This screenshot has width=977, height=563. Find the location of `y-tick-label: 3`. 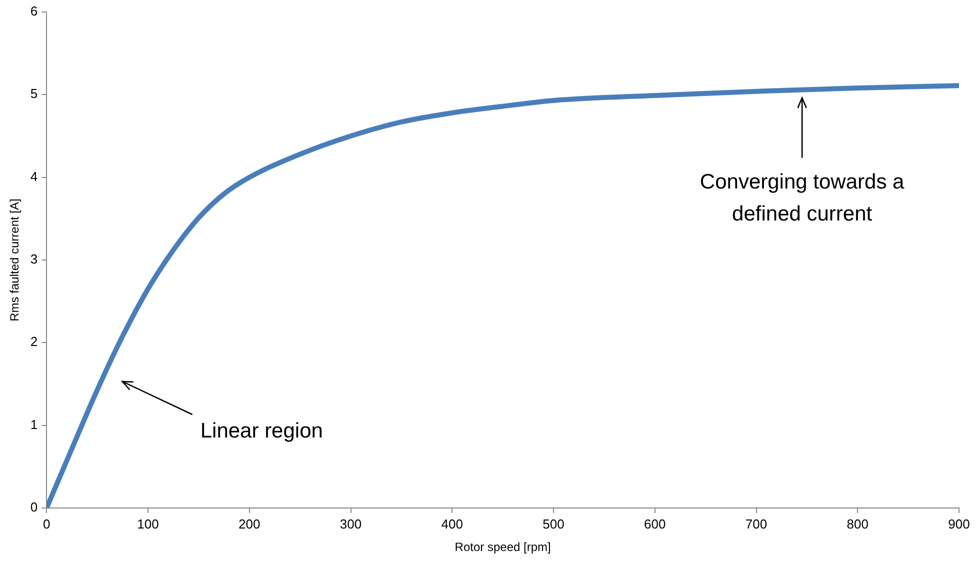

y-tick-label: 3 is located at coordinates (34, 259).